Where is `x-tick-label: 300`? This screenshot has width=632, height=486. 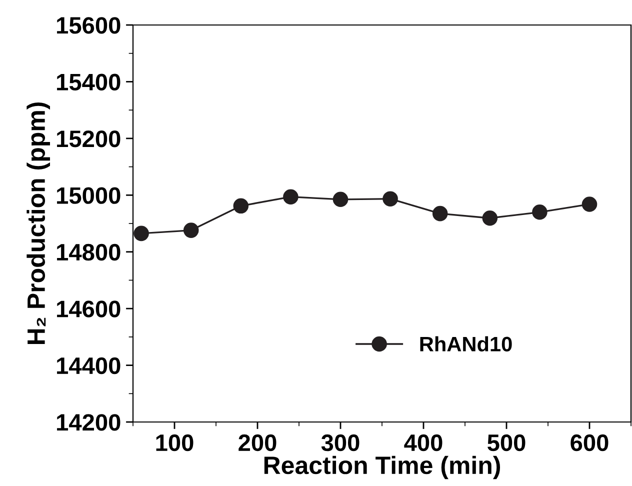 x-tick-label: 300 is located at coordinates (340, 443).